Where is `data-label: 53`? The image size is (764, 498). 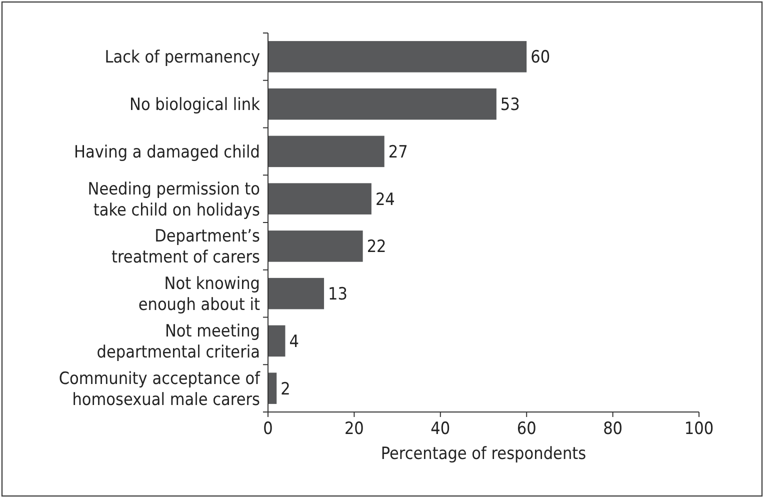
data-label: 53 is located at coordinates (510, 105).